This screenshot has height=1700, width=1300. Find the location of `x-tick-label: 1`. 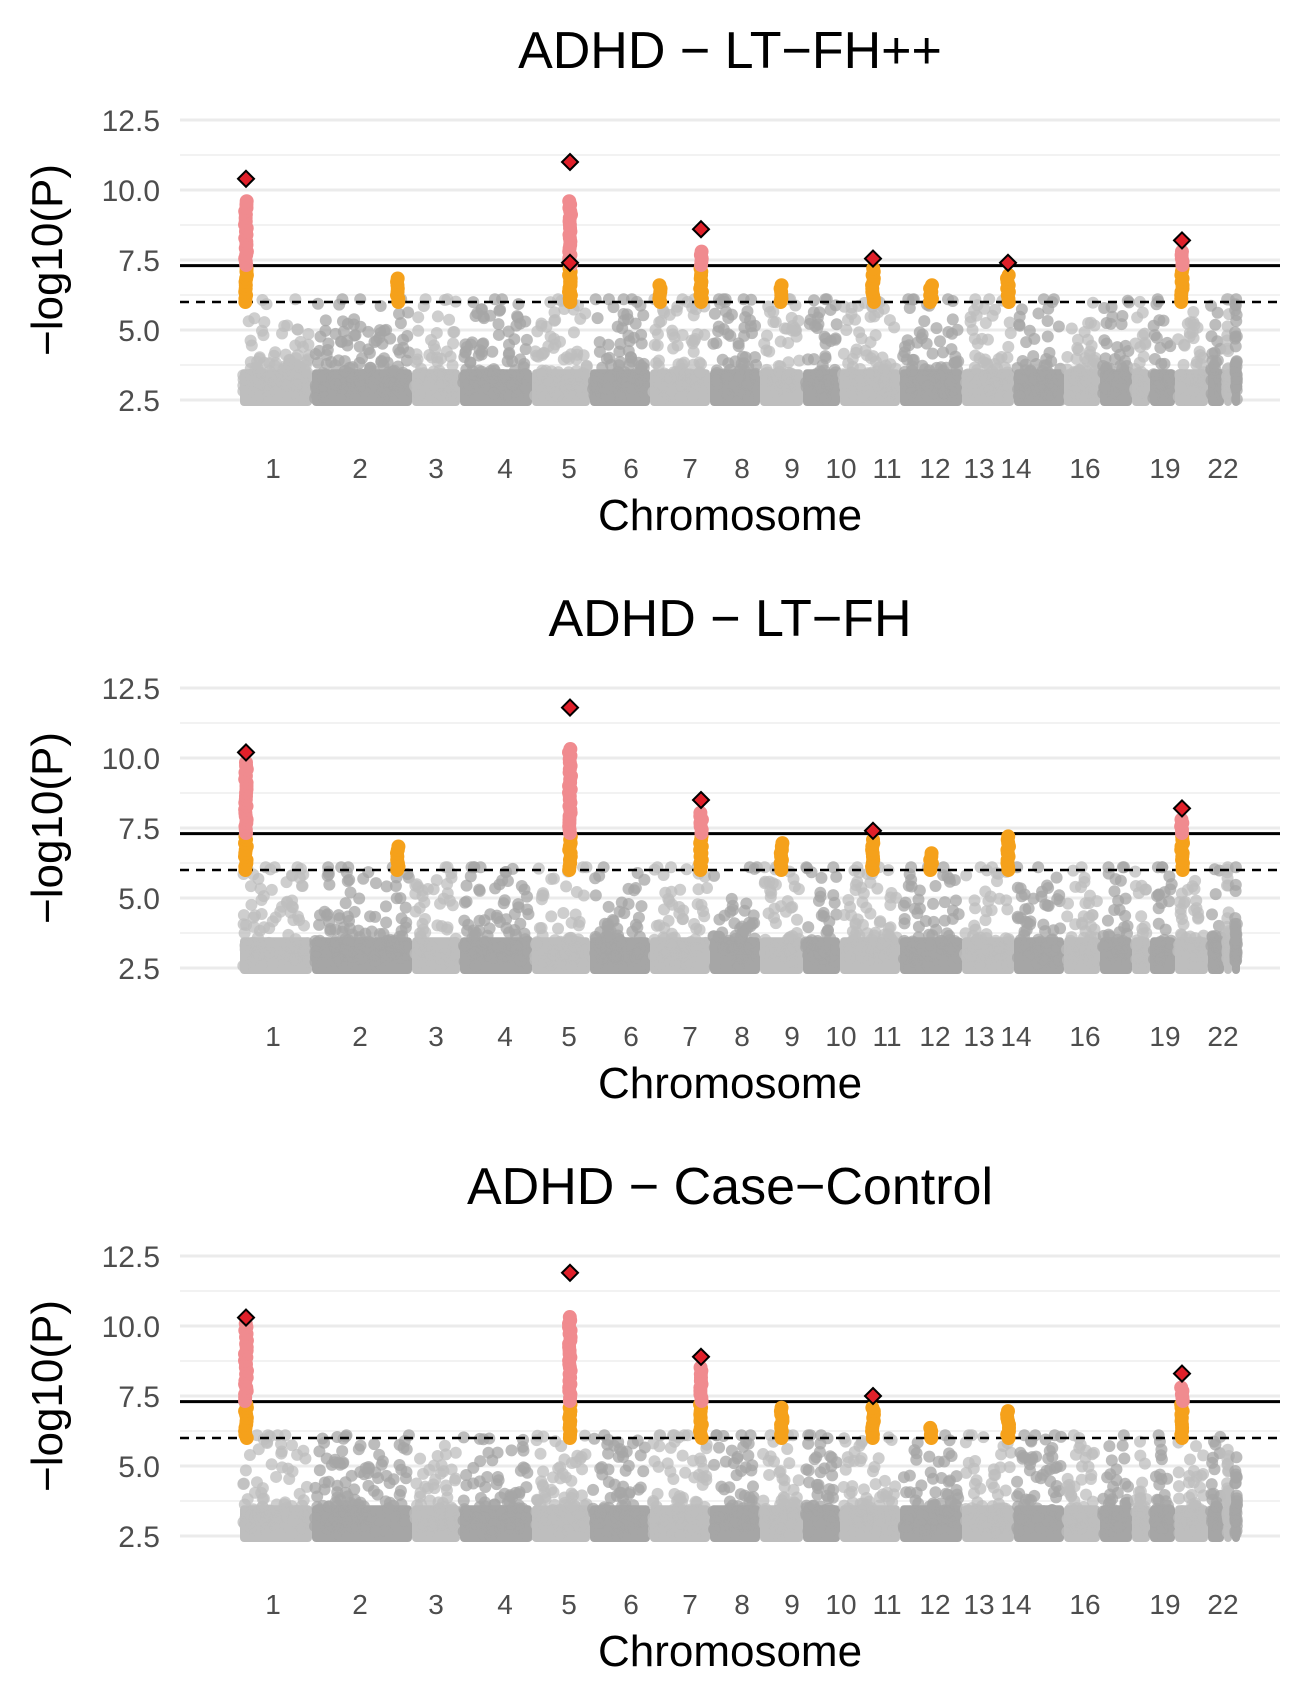

x-tick-label: 1 is located at coordinates (273, 1036).